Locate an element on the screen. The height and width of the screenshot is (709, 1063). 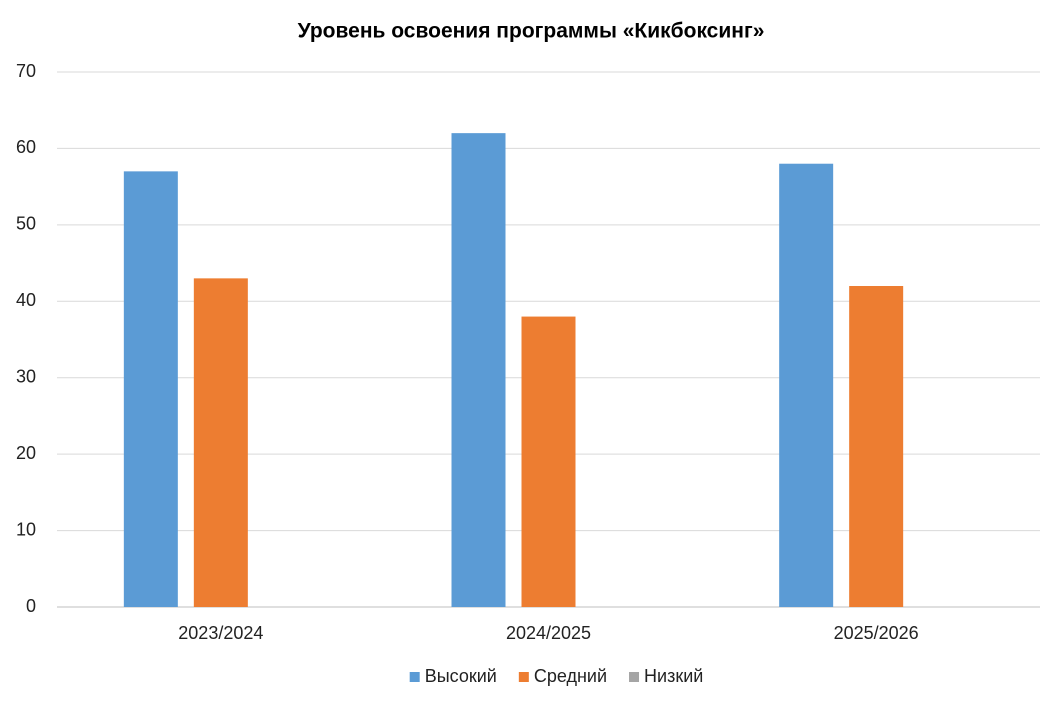
y-tick-label: 70 is located at coordinates (26, 71).